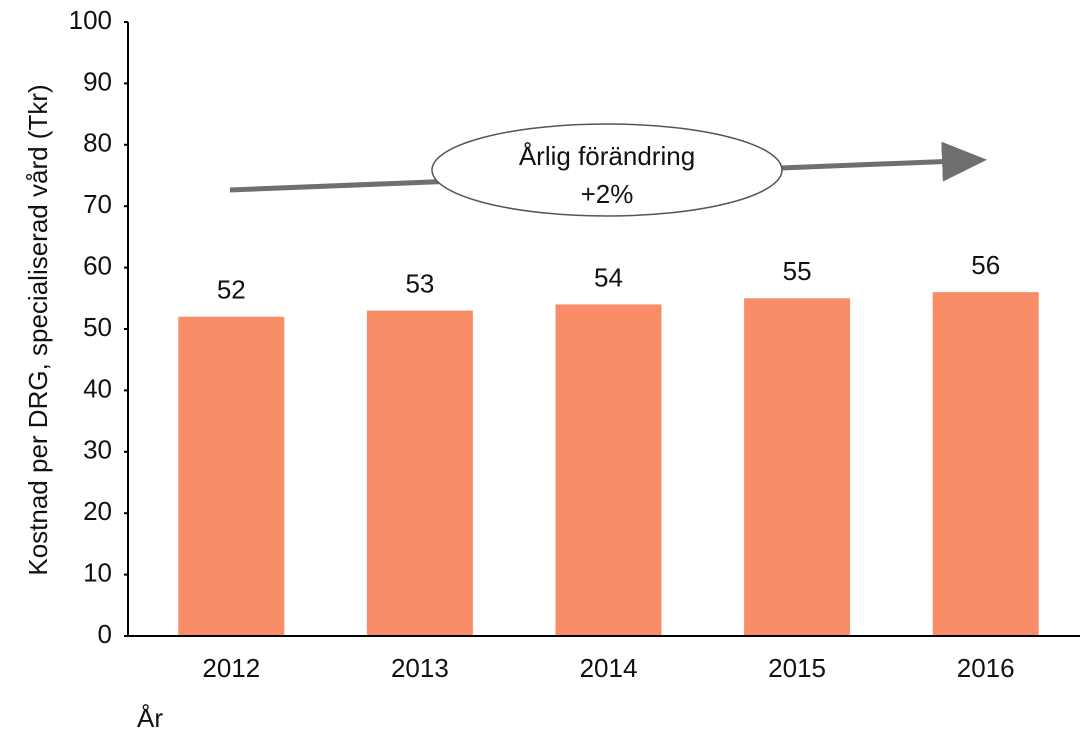 This screenshot has height=736, width=1089. I want to click on x-tick-label: 2016, so click(986, 668).